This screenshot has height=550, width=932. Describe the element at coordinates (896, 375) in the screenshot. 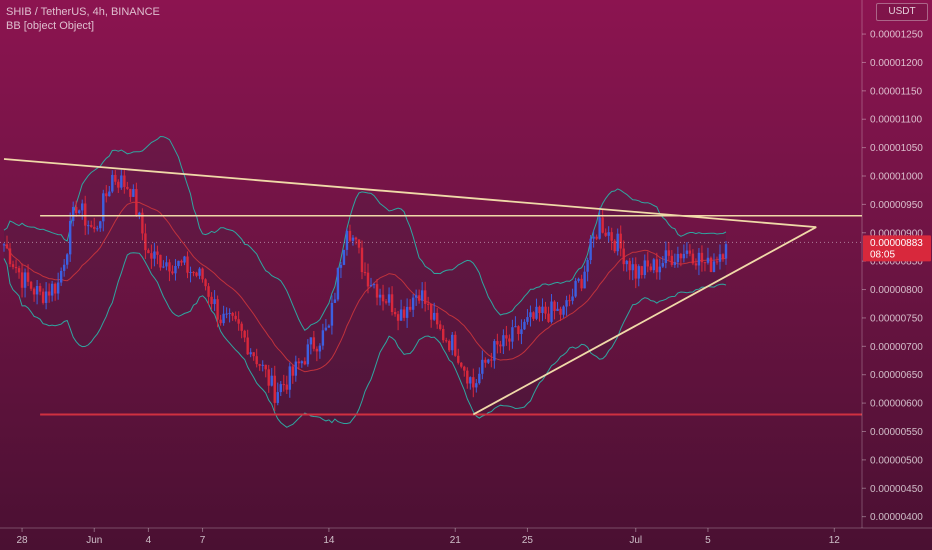

I see `price-tick-label: 0.00000650` at that location.